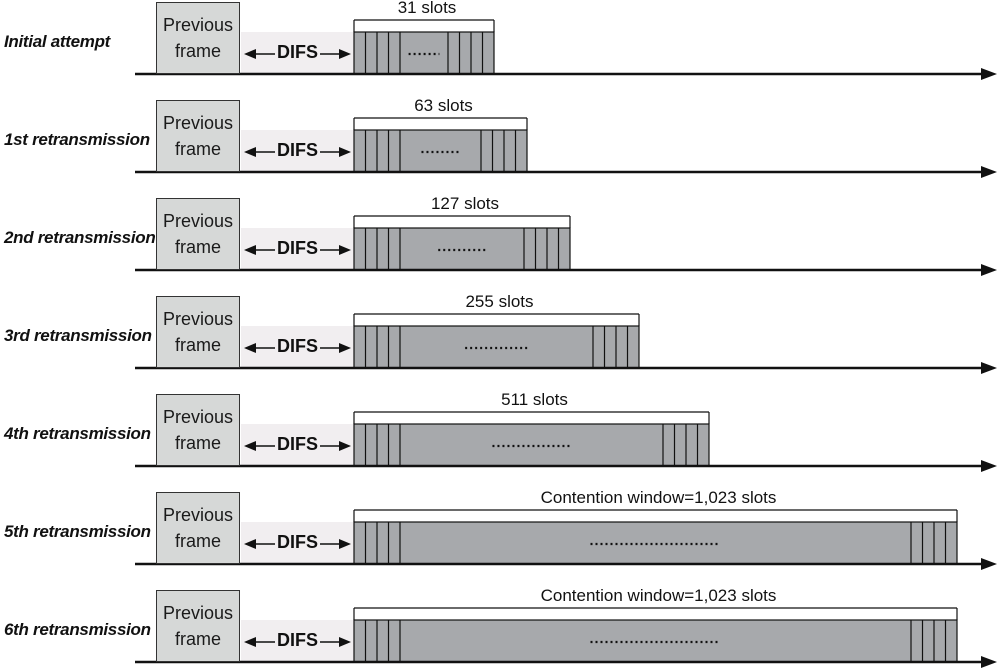  I want to click on row-label: 4th retransmission, so click(77, 433).